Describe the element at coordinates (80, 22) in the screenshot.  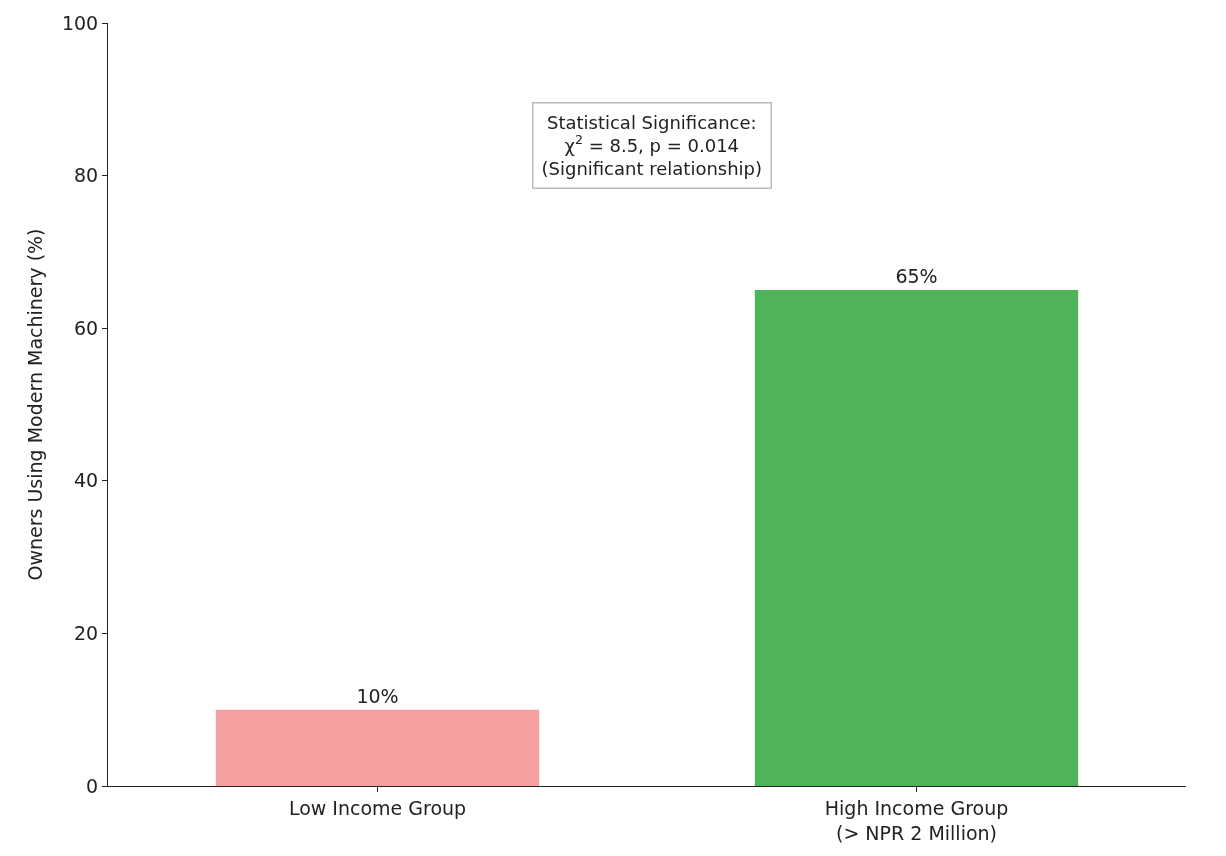
I see `y-tick-label: 100` at that location.